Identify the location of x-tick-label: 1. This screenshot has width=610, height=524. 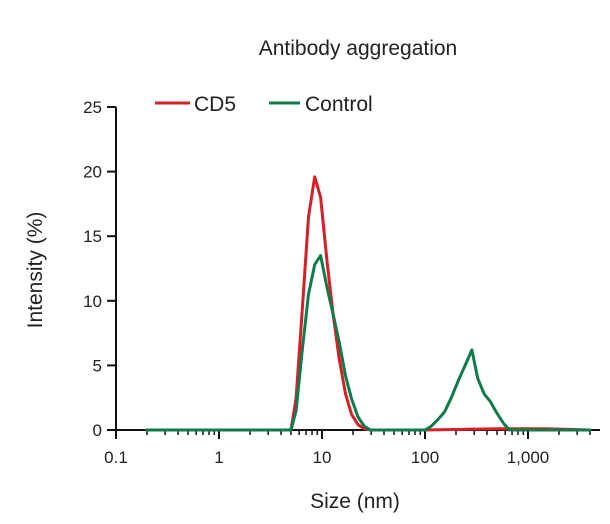
(218, 457).